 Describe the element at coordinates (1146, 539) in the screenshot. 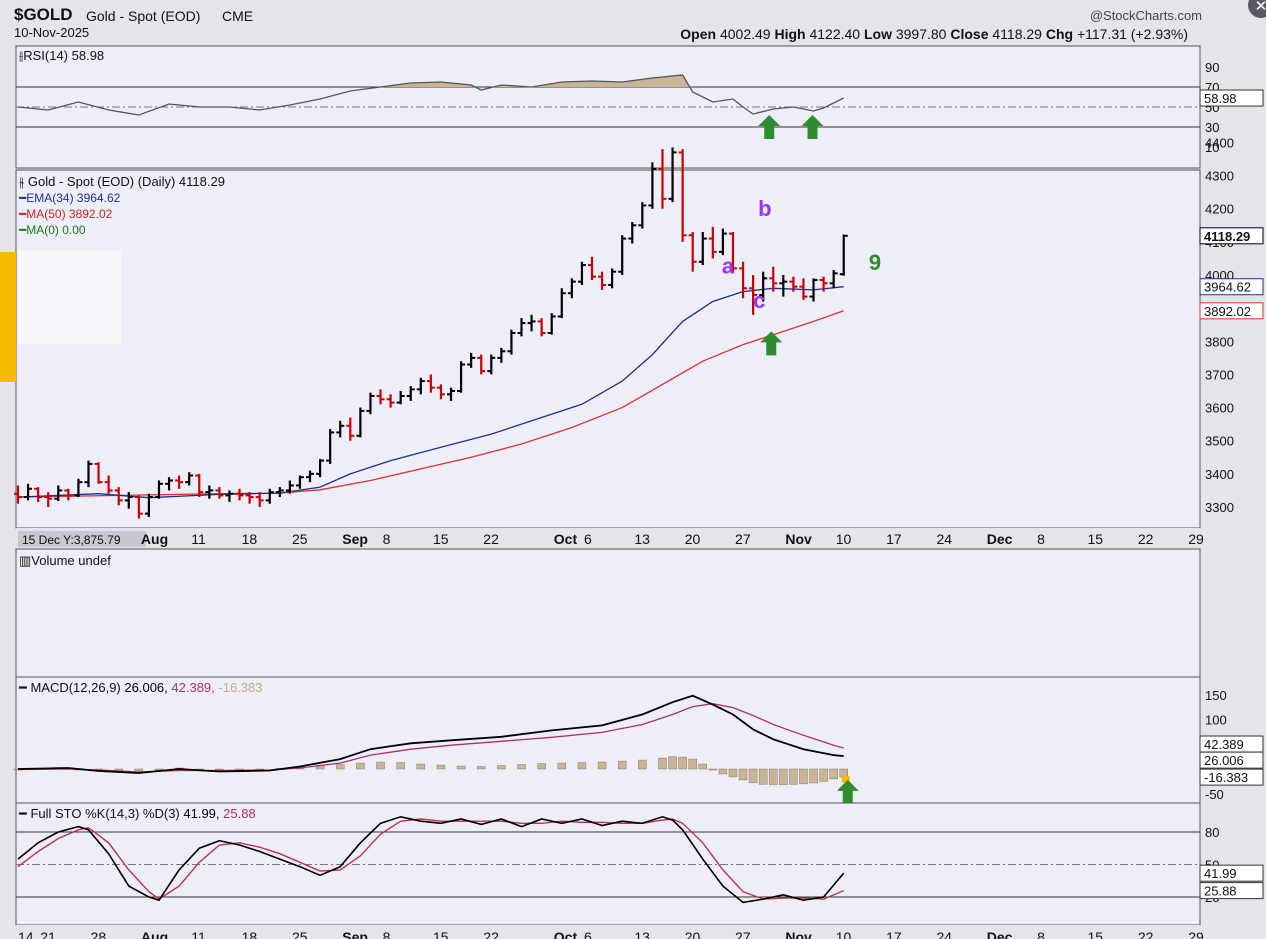

I see `x-tick-label: 22` at that location.